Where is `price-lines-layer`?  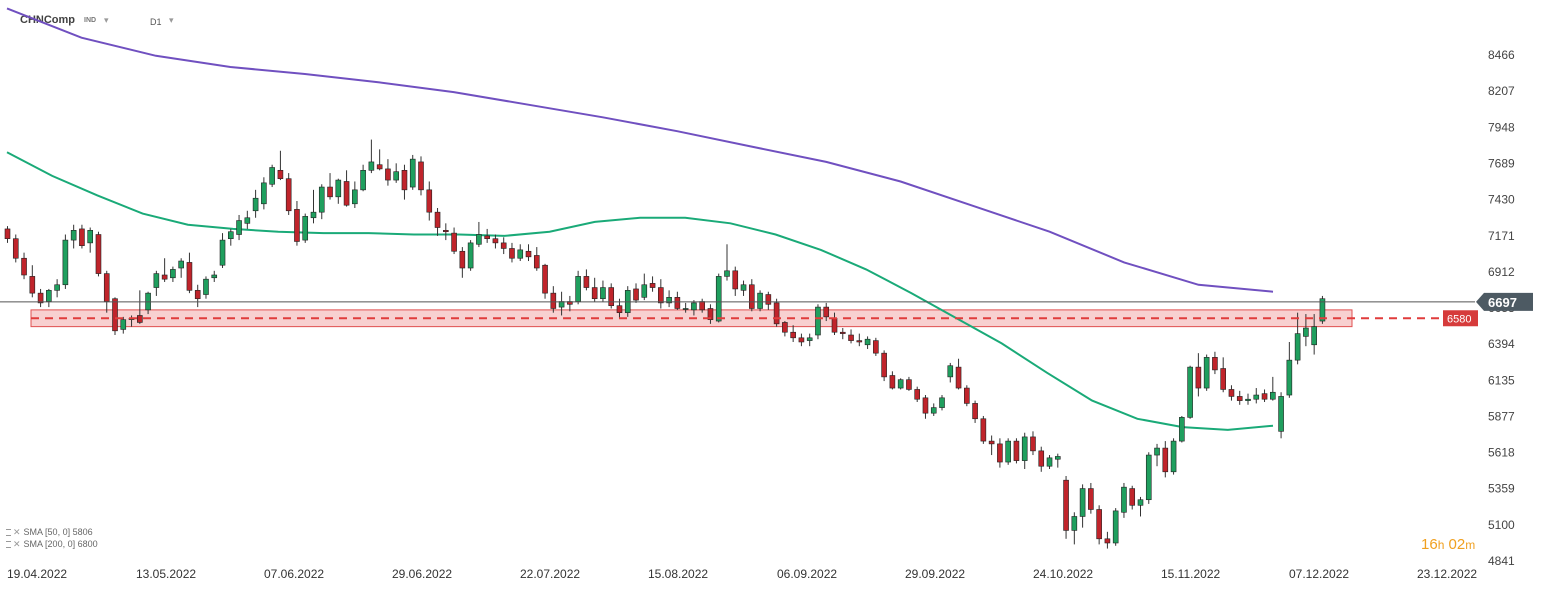 price-lines-layer is located at coordinates (737, 310).